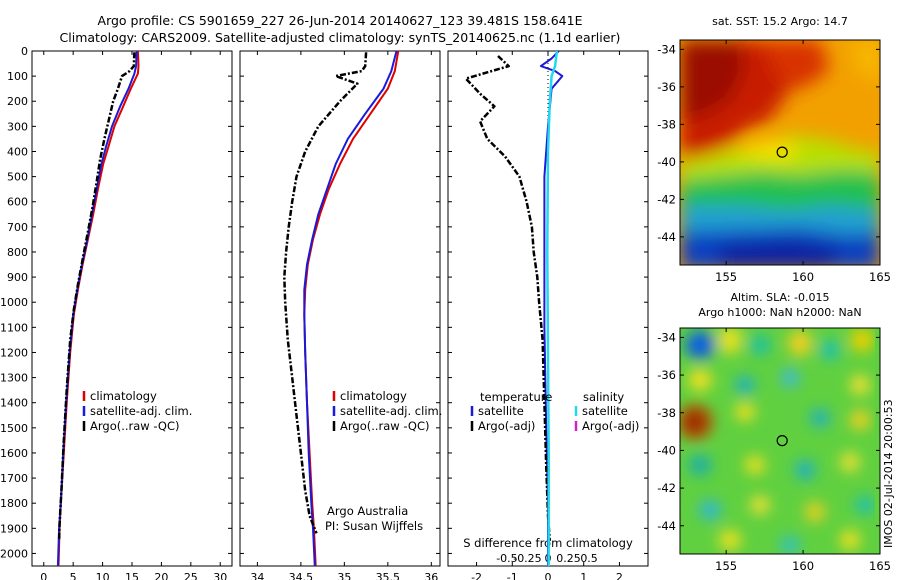 This screenshot has height=580, width=900. I want to click on sst-map-axes: 155 160 165 -34 -36 -38 -40 -42 -44, so click(774, 162).